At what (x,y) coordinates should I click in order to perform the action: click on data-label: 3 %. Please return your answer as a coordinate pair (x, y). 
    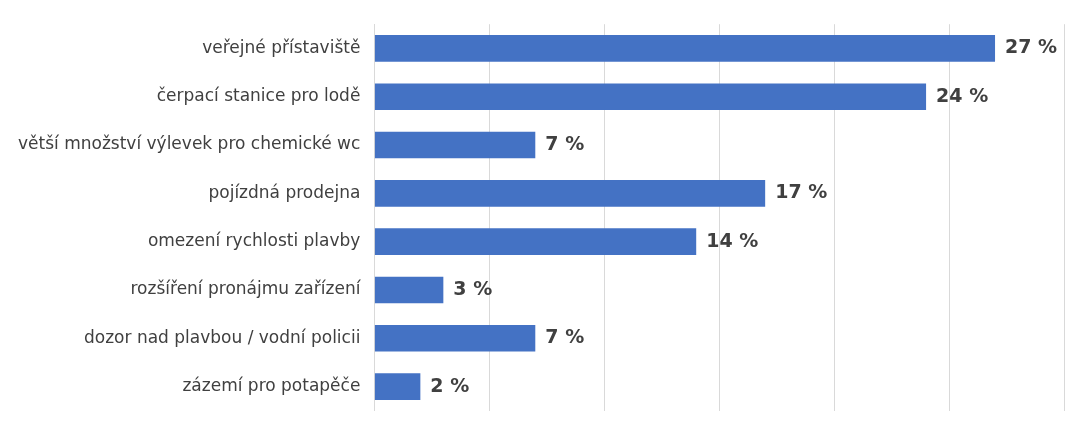
    Looking at the image, I should click on (473, 287).